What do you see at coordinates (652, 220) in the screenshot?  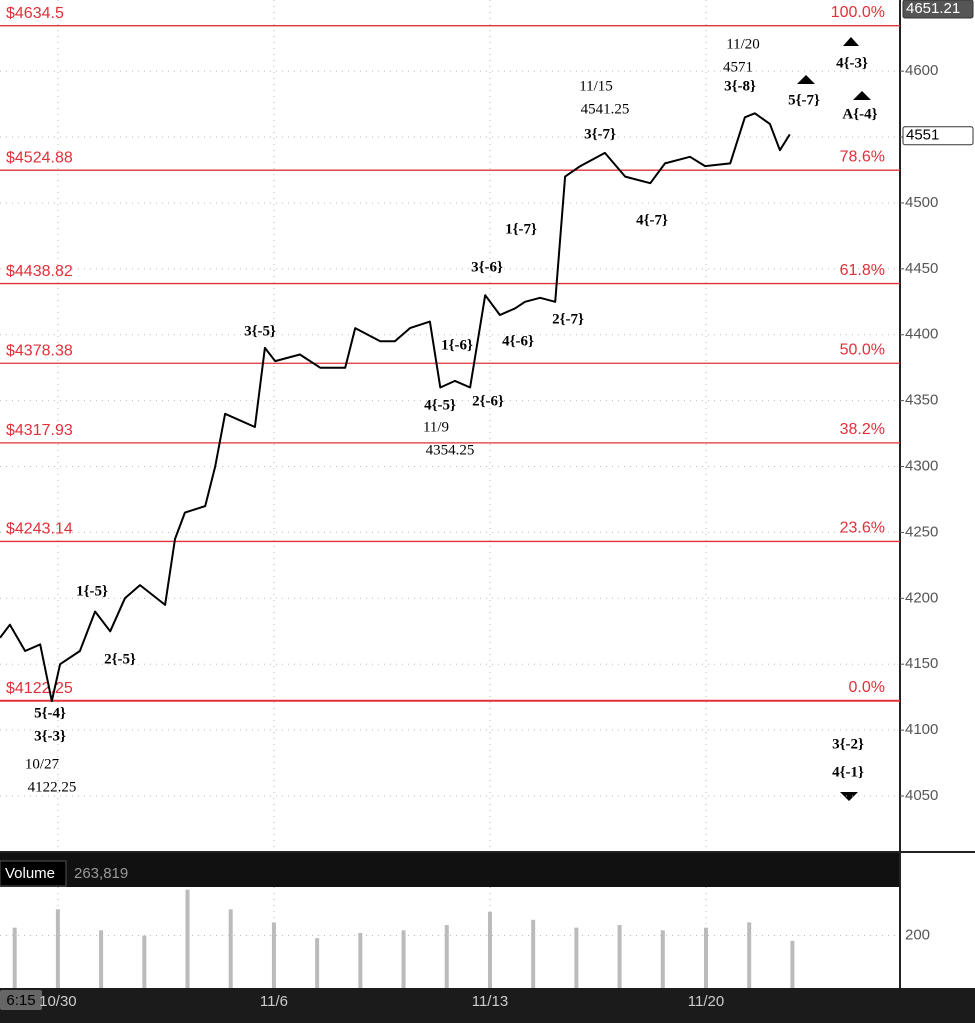 I see `wave-label: 4{-7}` at bounding box center [652, 220].